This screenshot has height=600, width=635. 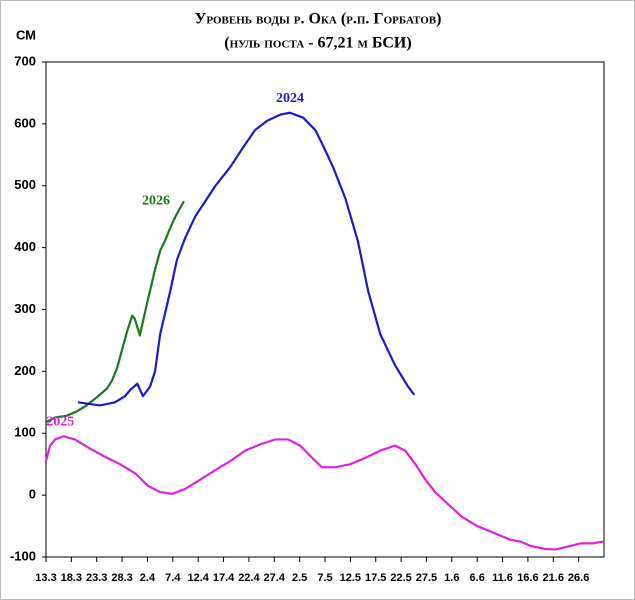 I want to click on x-tick-label: 28.3, so click(x=121, y=578).